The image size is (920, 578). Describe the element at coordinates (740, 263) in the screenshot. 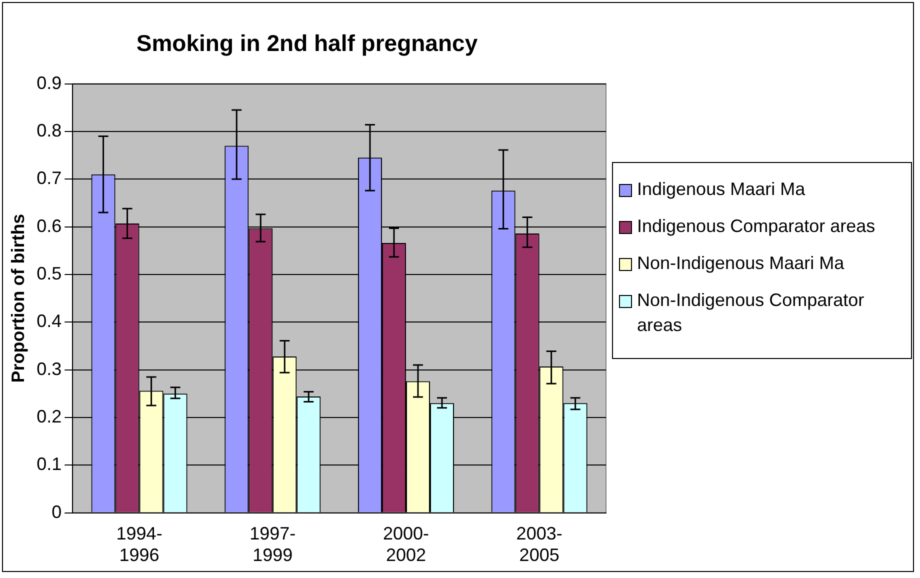

I see `legend-label: Non-Indigenous Maari Ma` at that location.